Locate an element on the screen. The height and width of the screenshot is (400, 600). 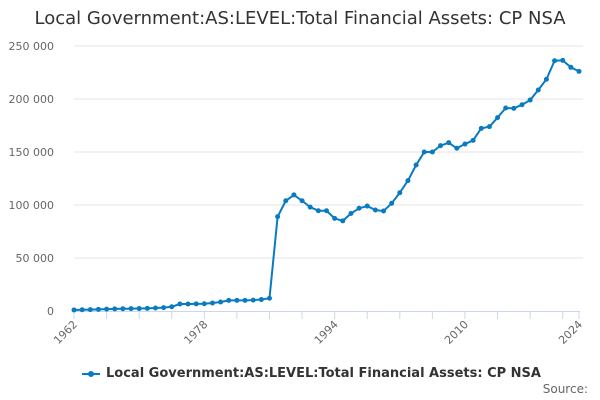
x-tick-label: 1994 is located at coordinates (326, 332).